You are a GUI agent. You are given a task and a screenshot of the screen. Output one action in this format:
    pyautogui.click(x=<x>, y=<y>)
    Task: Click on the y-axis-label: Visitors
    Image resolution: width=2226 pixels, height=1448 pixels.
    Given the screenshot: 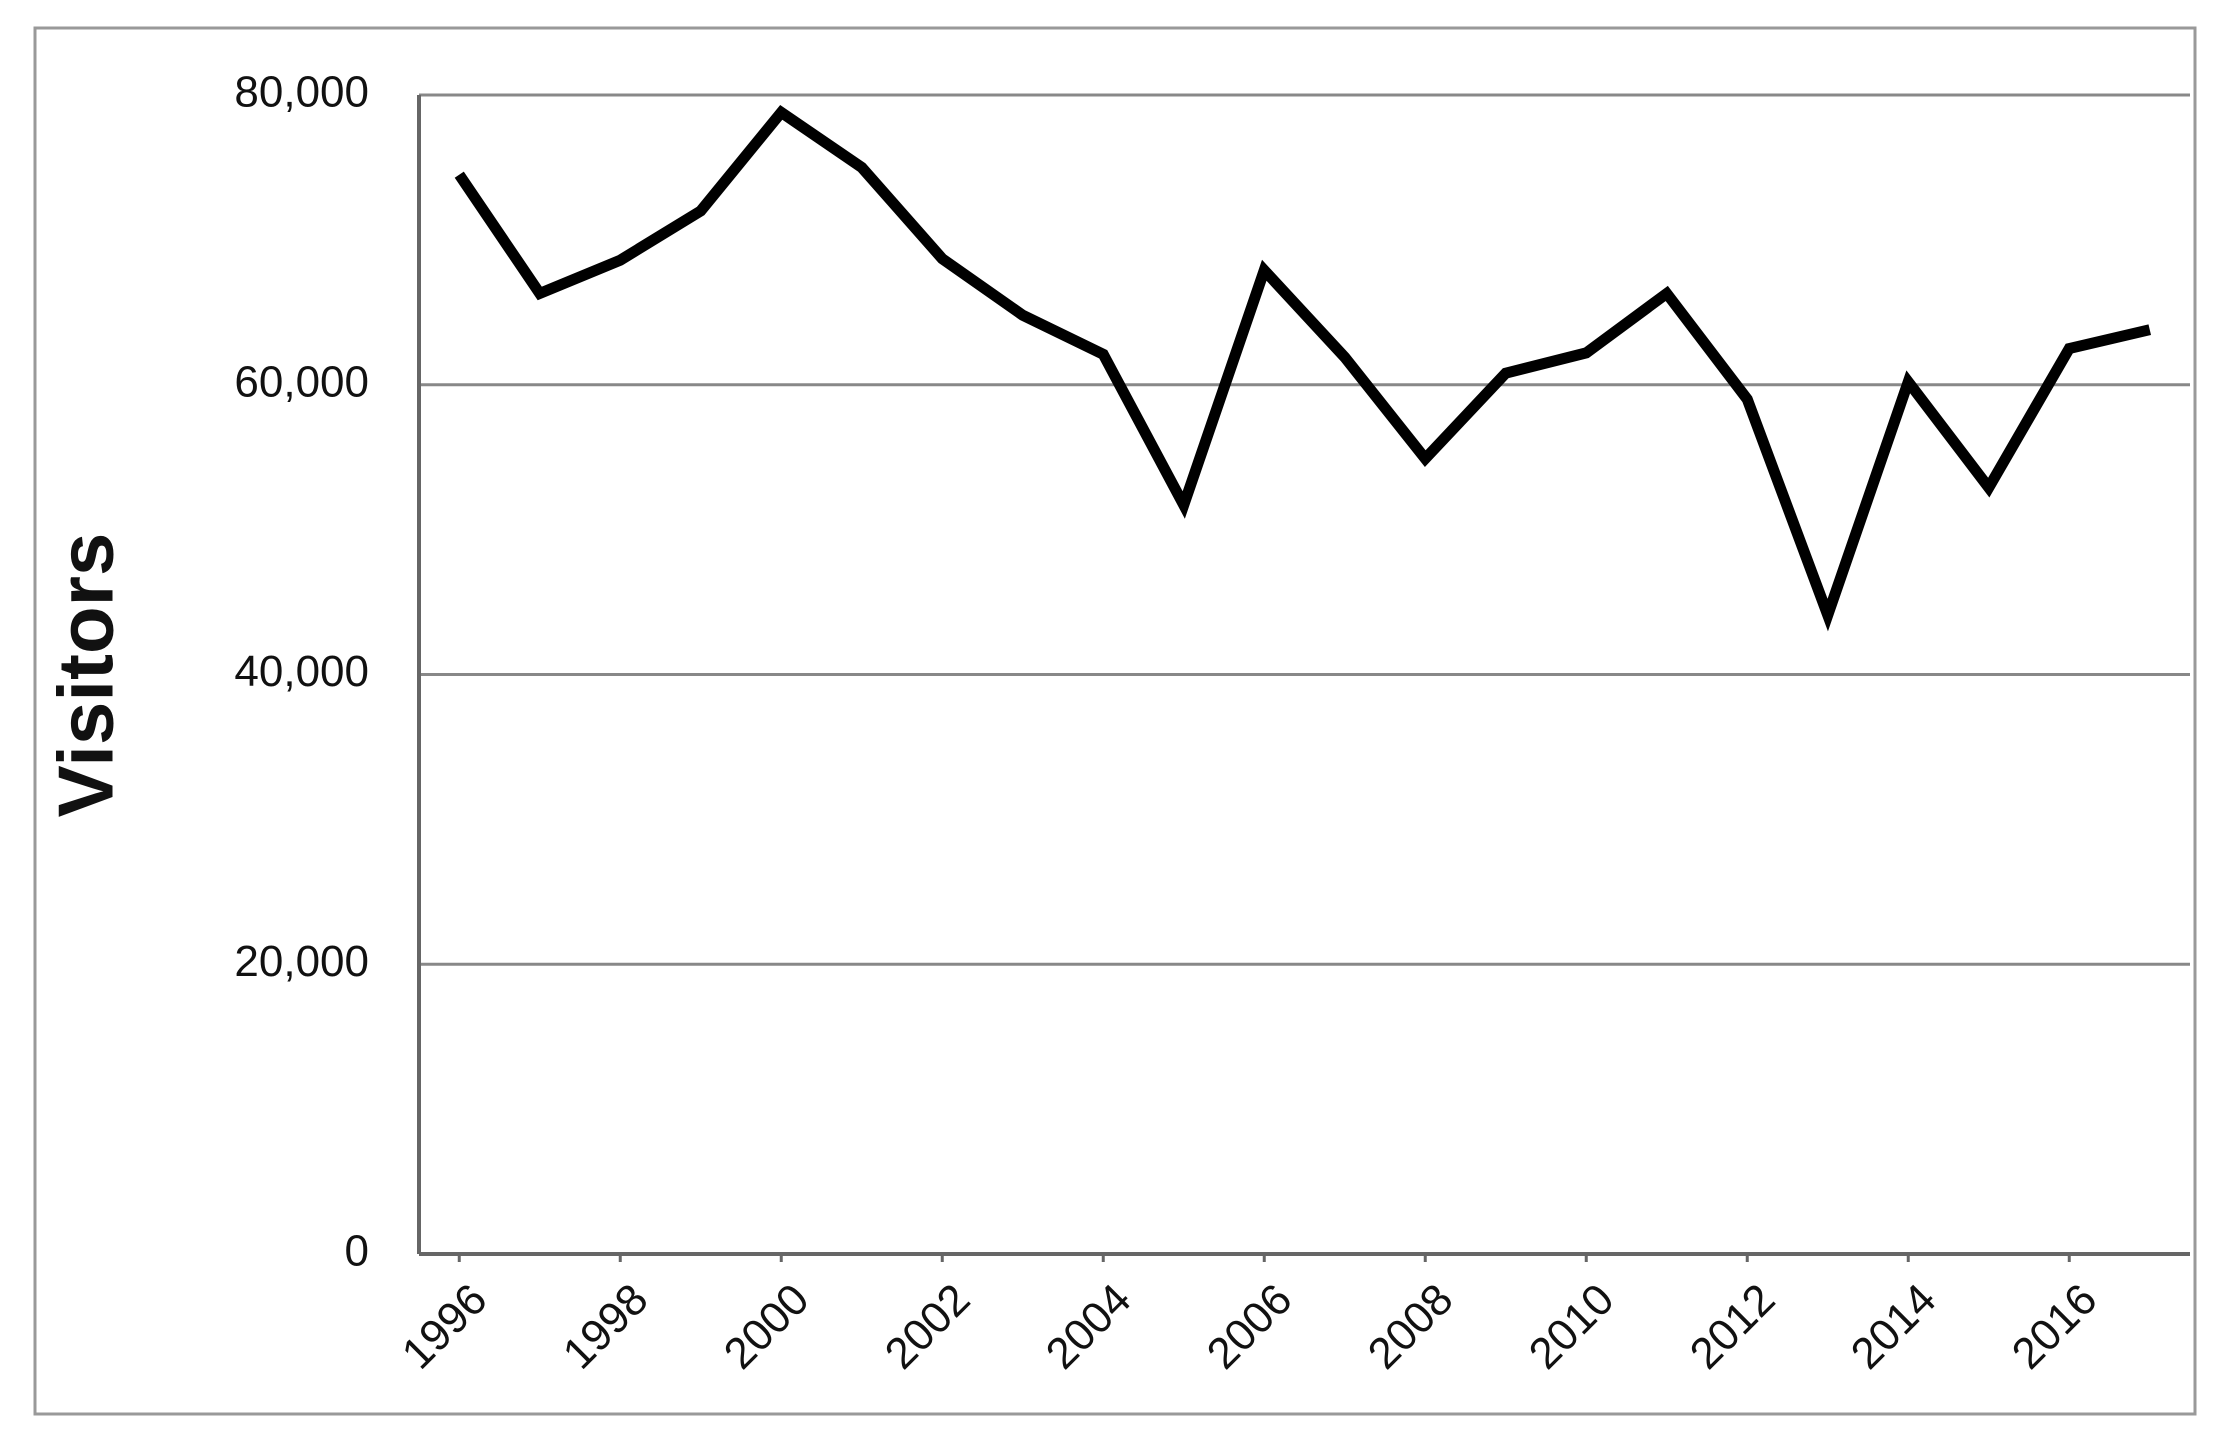 What is the action you would take?
    pyautogui.click(x=86, y=675)
    